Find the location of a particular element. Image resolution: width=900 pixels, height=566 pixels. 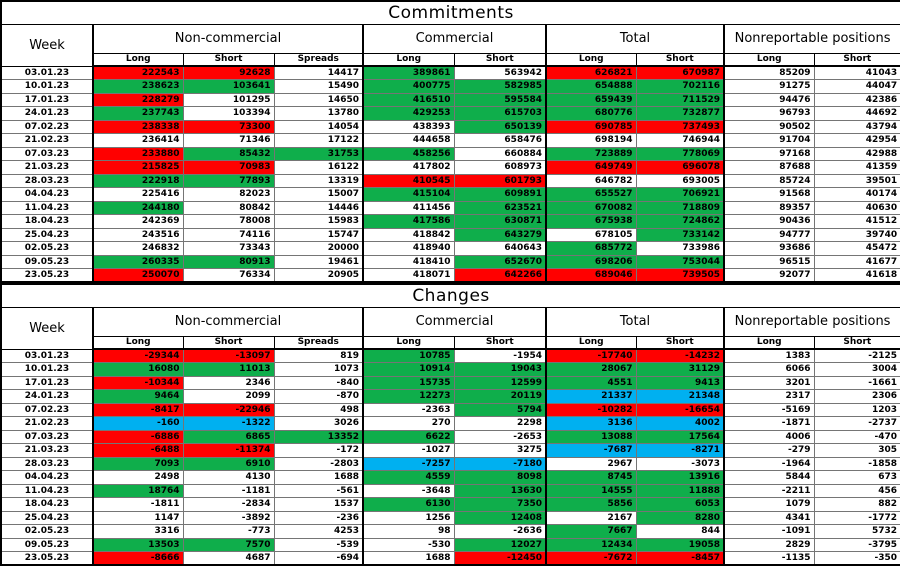

value-cell: -3795 is located at coordinates (856, 544).